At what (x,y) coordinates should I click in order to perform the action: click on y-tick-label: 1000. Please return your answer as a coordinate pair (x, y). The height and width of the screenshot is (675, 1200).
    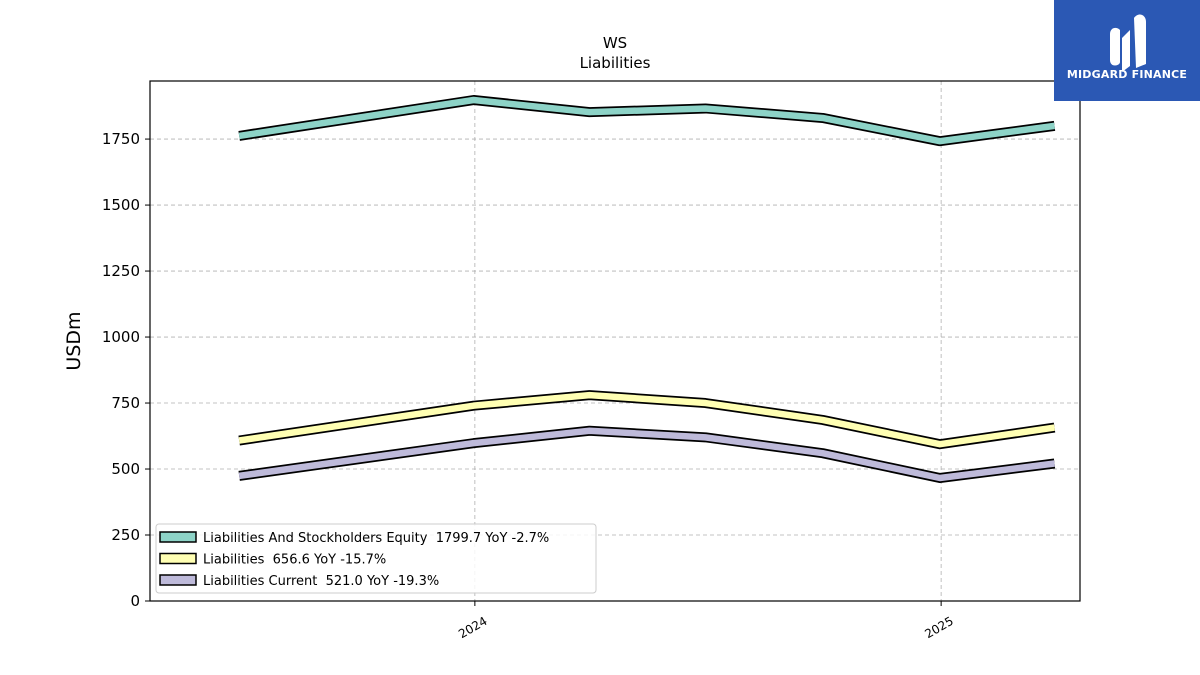
    Looking at the image, I should click on (121, 337).